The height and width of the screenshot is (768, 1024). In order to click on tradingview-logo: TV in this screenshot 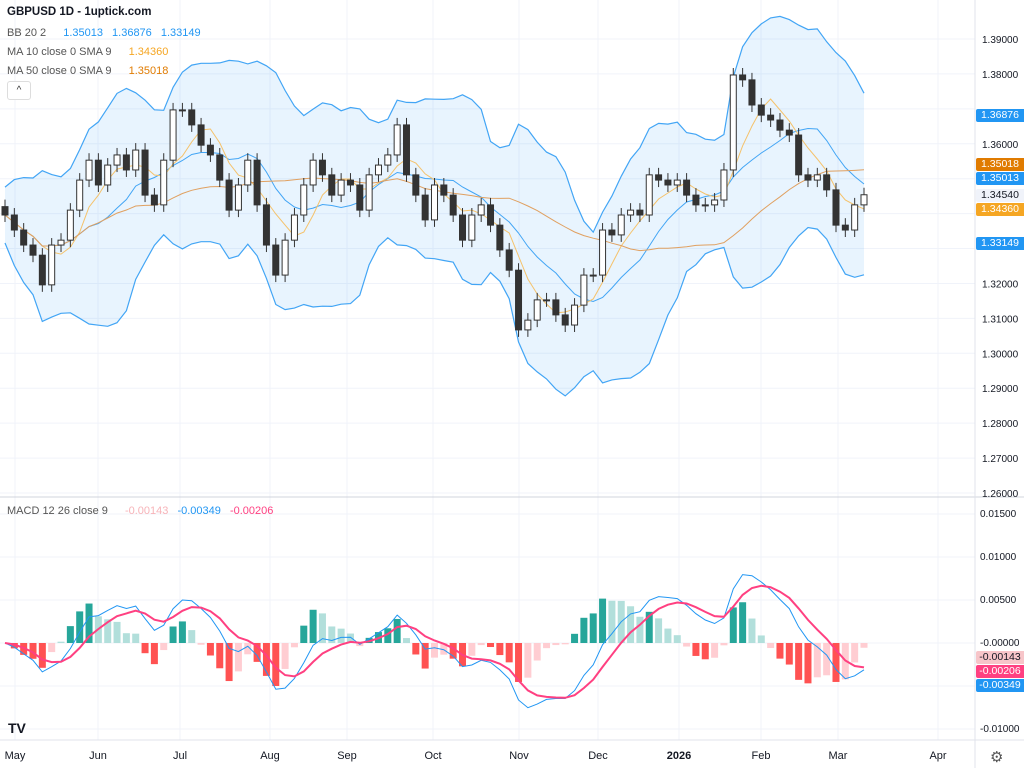, I will do `click(17, 728)`.